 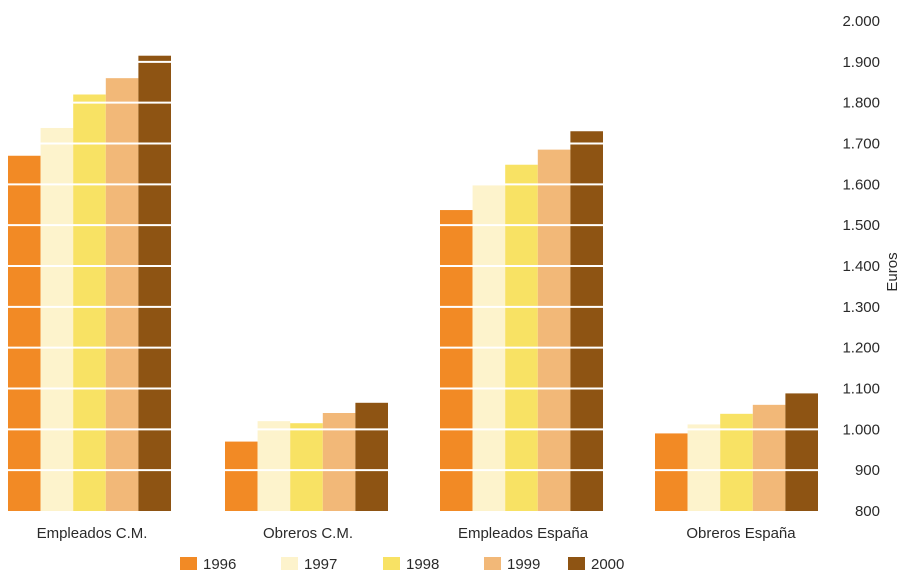 What do you see at coordinates (861, 21) in the screenshot?
I see `y-tick-label: 2.000` at bounding box center [861, 21].